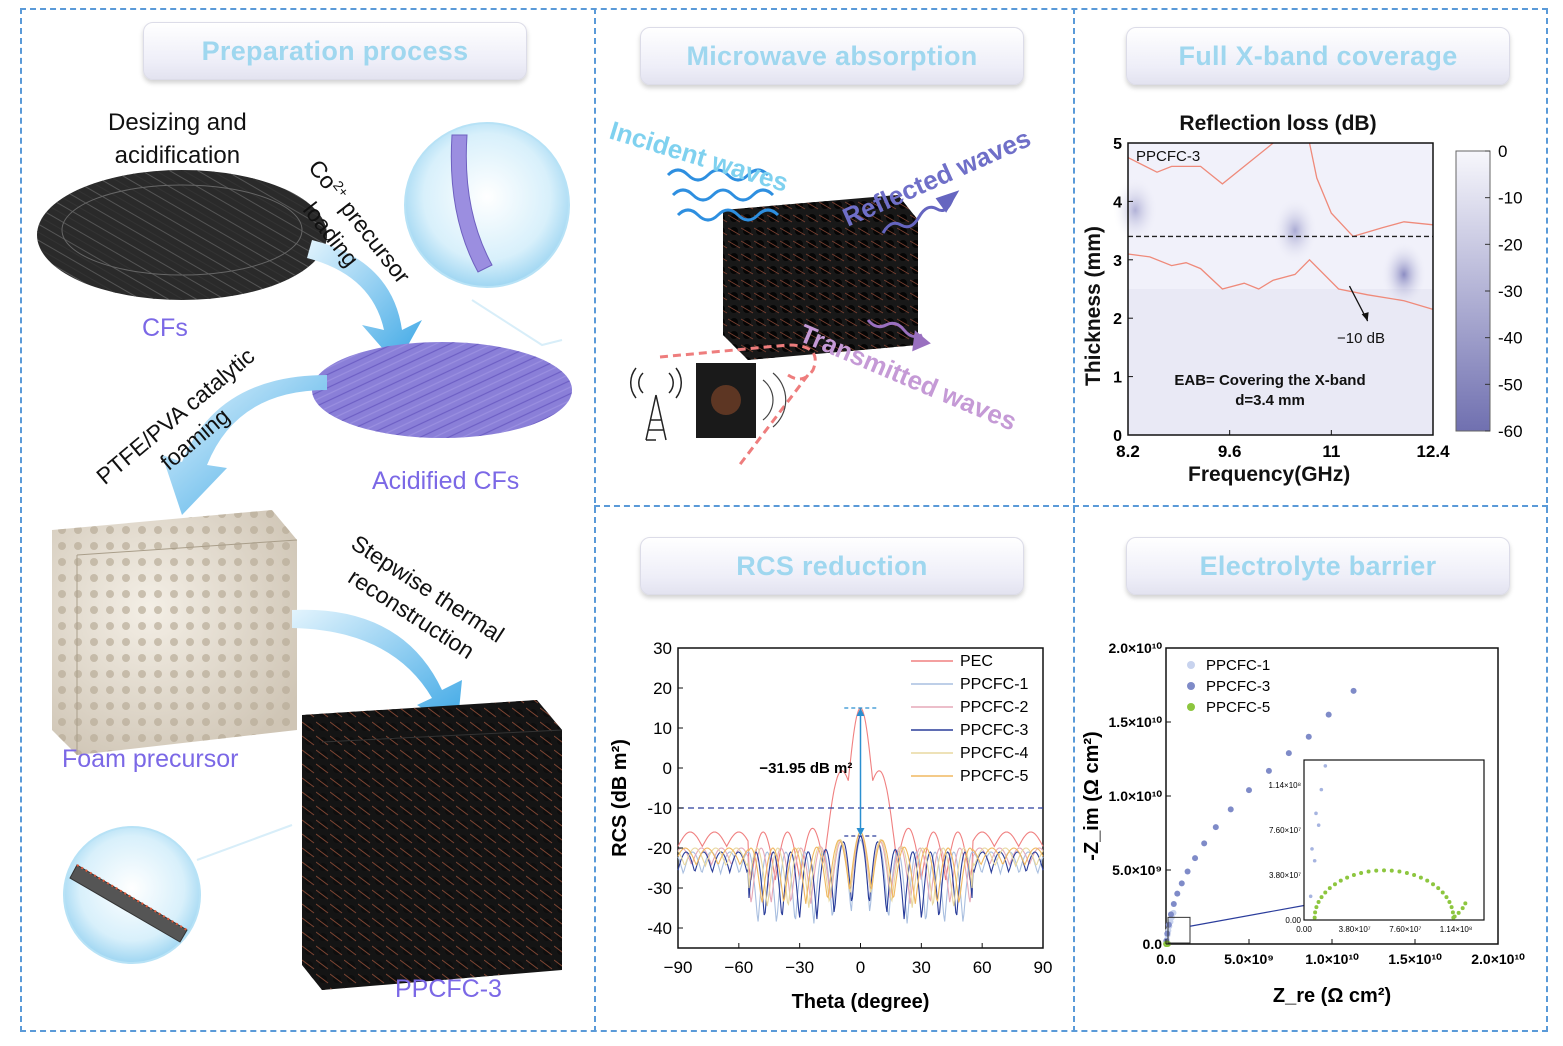 The height and width of the screenshot is (1046, 1563). What do you see at coordinates (832, 56) in the screenshot?
I see `panel-title-microwave: Microwave absorption` at bounding box center [832, 56].